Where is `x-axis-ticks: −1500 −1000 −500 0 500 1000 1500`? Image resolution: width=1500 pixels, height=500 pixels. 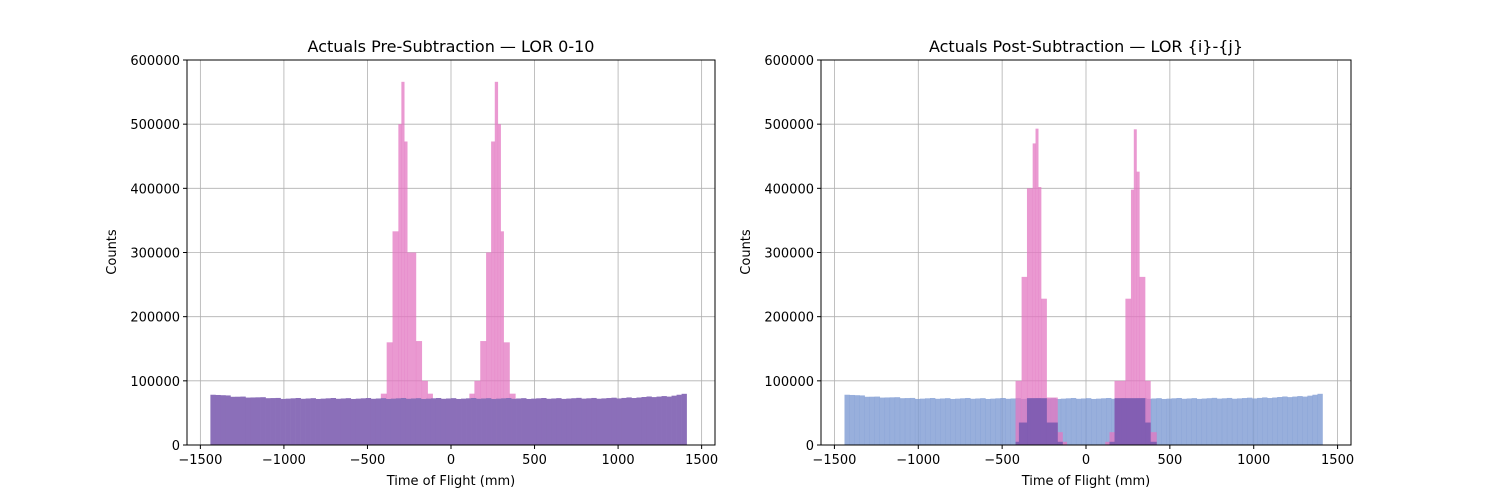 x-axis-ticks: −1500 −1000 −500 0 500 1000 1500 is located at coordinates (448, 456).